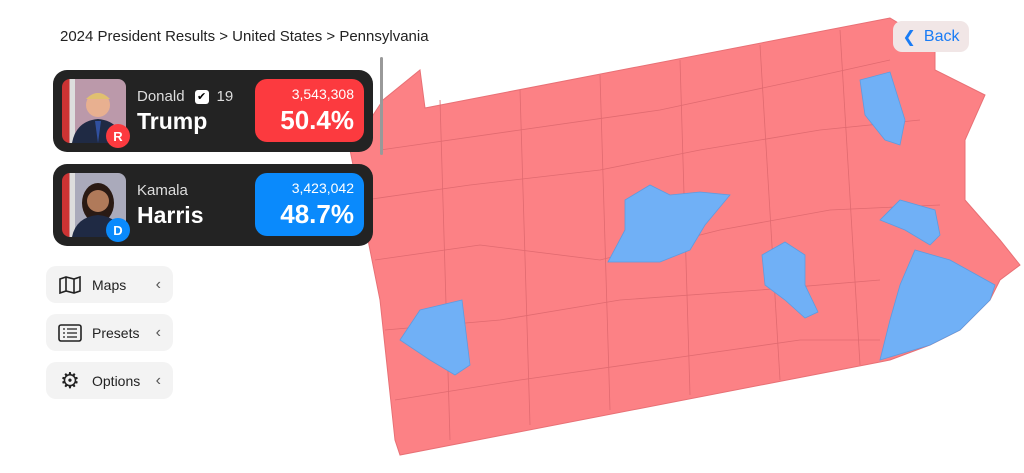  I want to click on gear-icon: ⚙, so click(70, 380).